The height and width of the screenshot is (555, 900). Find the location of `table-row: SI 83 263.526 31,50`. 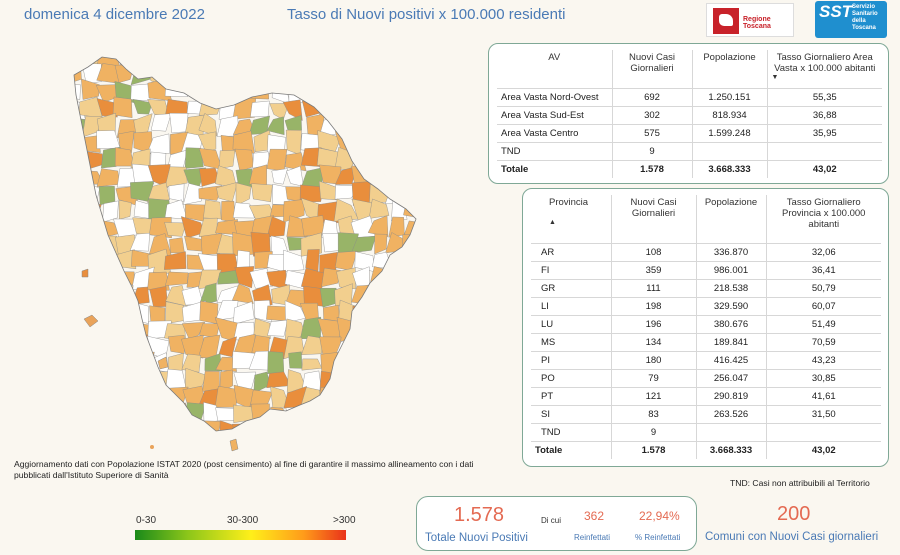

table-row: SI 83 263.526 31,50 is located at coordinates (706, 414).